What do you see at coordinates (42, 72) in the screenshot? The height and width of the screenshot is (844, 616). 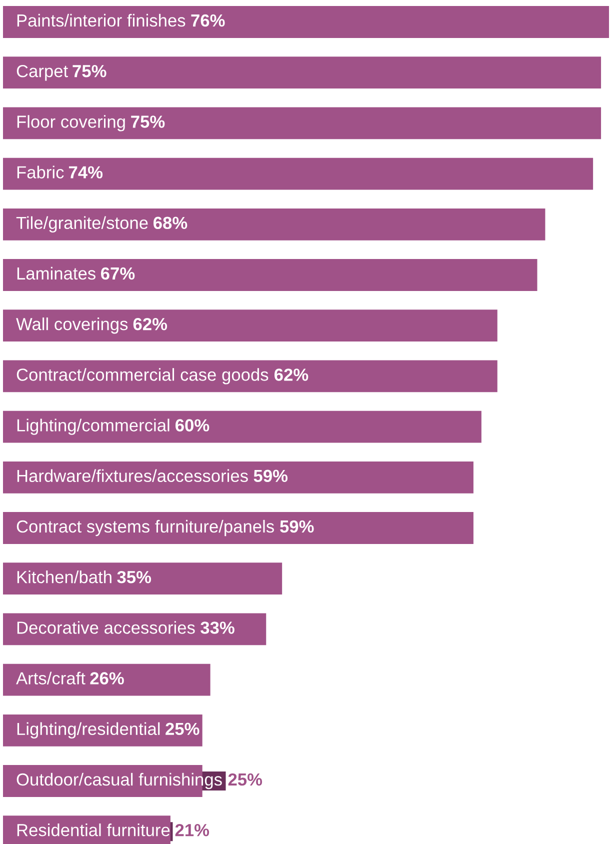 I see `y-tick-label: Carpet` at bounding box center [42, 72].